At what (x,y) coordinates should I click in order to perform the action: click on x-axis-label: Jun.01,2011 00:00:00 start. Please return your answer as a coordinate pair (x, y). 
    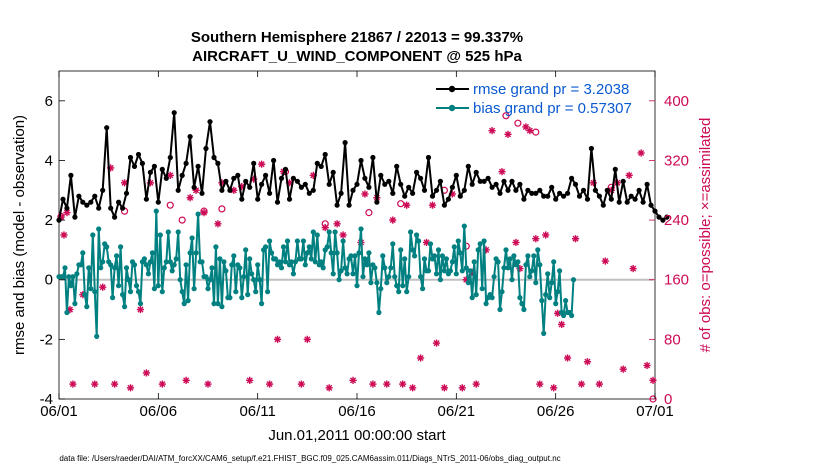
    Looking at the image, I should click on (357, 435).